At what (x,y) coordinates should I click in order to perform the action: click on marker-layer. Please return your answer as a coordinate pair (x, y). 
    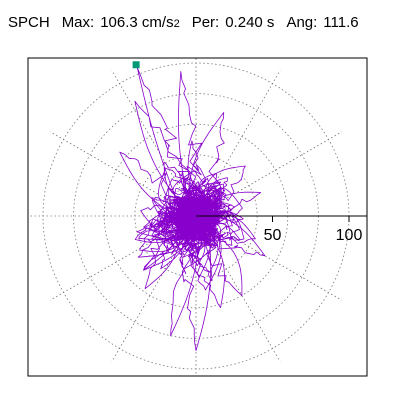
    Looking at the image, I should click on (136, 65).